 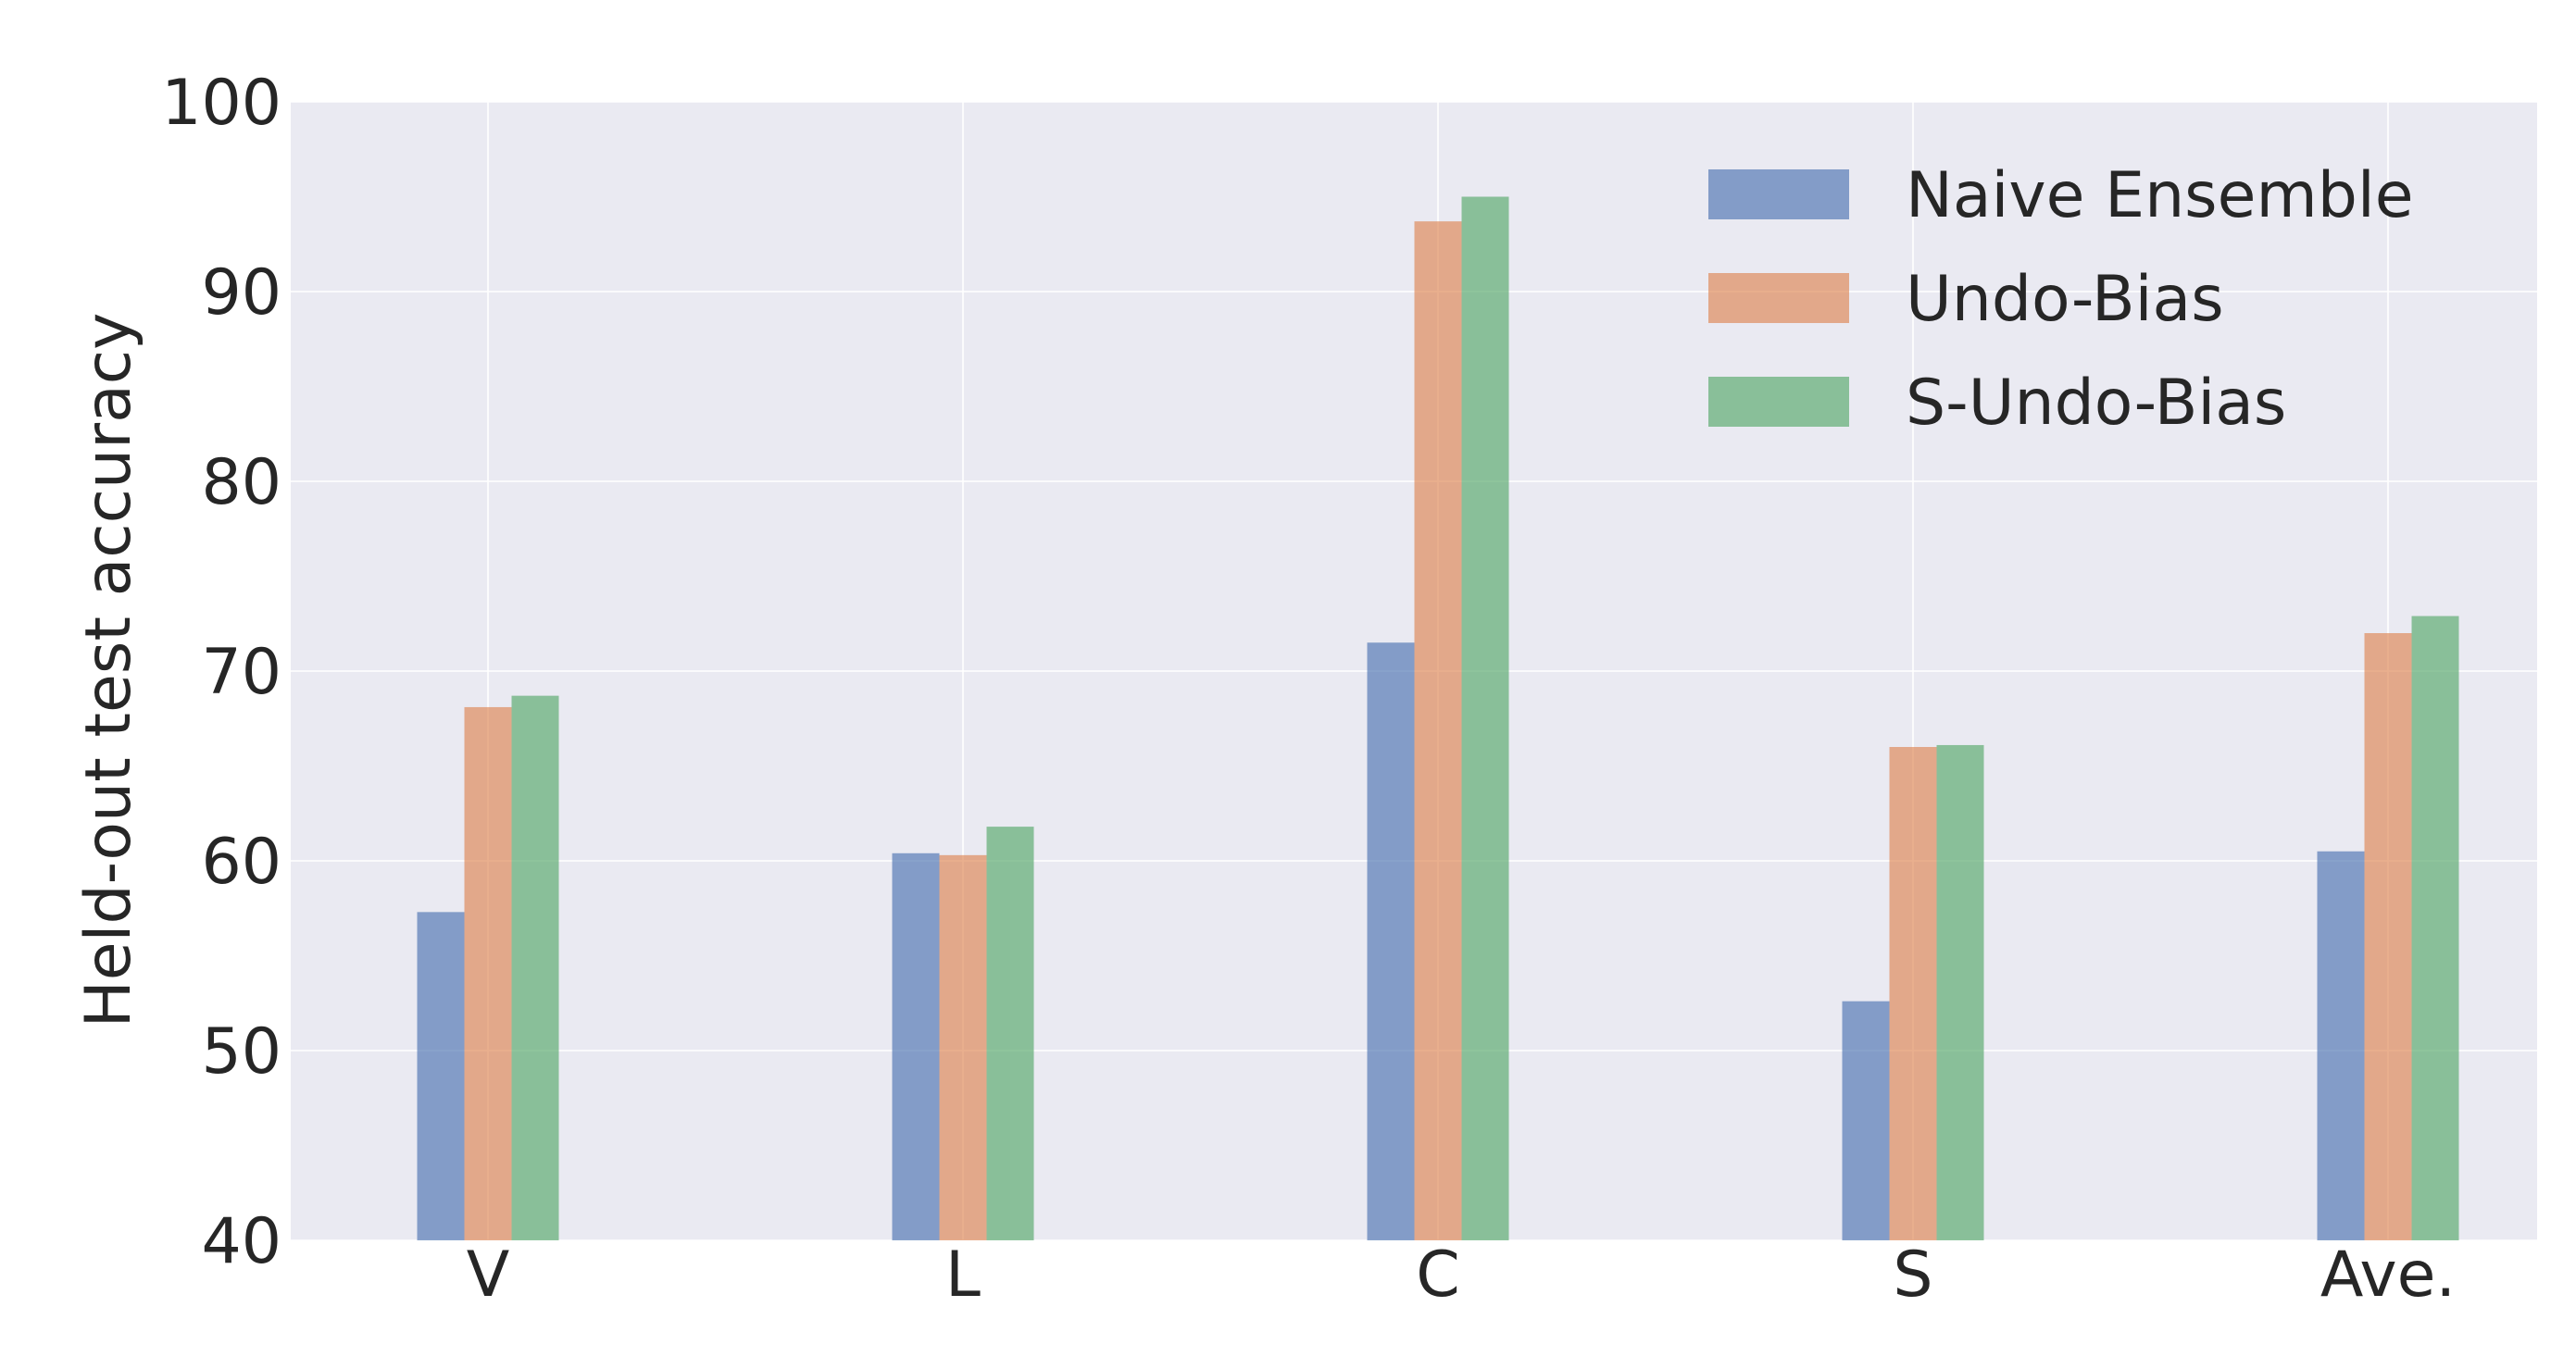 What do you see at coordinates (1391, 941) in the screenshot?
I see `bar-naive-ensemble-c` at bounding box center [1391, 941].